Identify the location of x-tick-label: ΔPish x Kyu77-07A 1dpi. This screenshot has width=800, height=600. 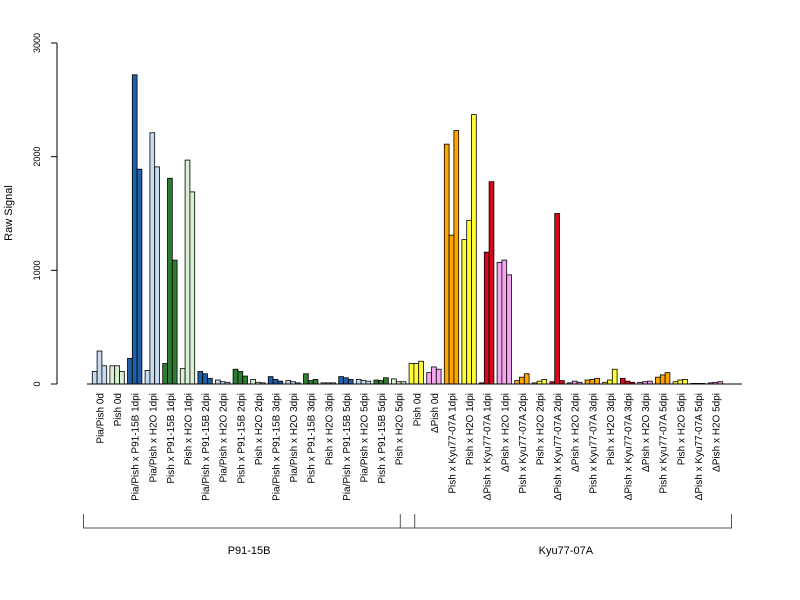
(488, 446).